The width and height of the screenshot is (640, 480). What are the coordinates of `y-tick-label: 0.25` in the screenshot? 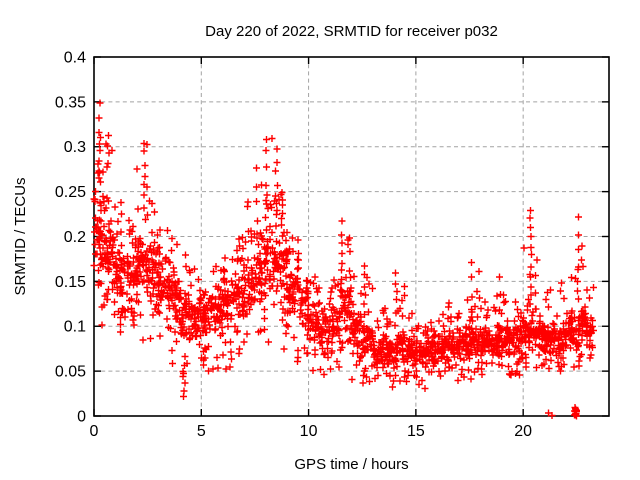 It's located at (70, 192).